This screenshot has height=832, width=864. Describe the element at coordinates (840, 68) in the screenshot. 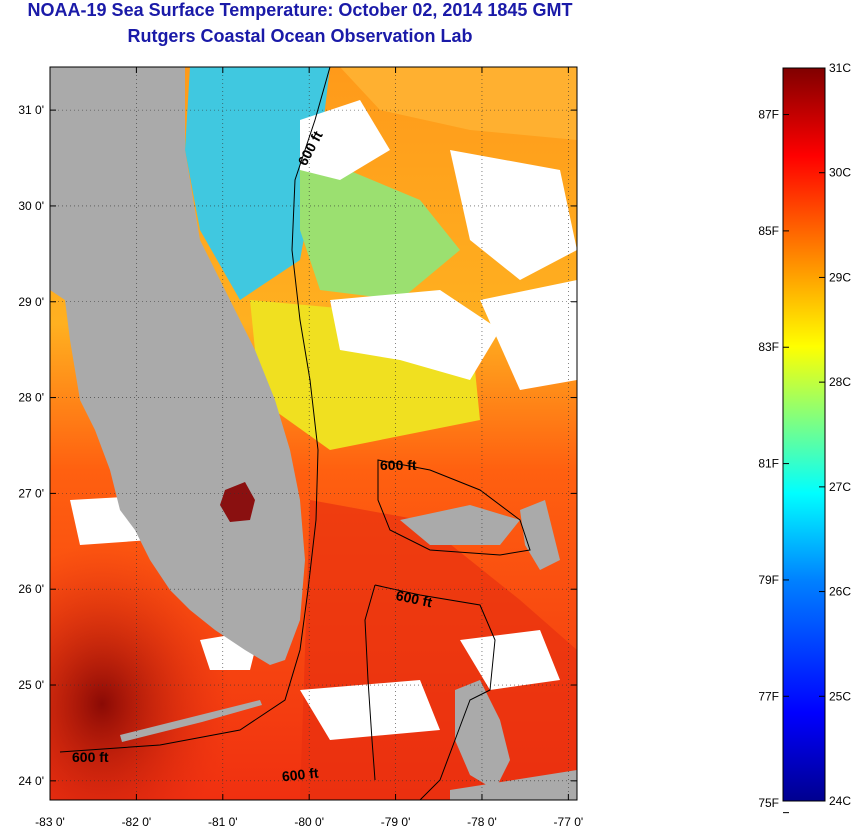

I see `colorbar-c-label: 31C` at that location.